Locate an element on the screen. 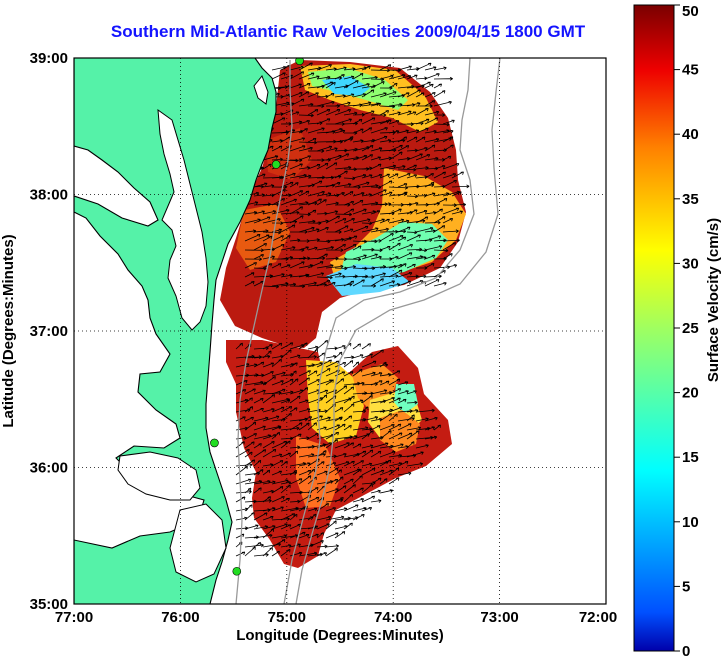 This screenshot has height=659, width=724. x-tick-labels: 77:00 76:00 75:00 74:00 73:00 72:00 is located at coordinates (336, 617).